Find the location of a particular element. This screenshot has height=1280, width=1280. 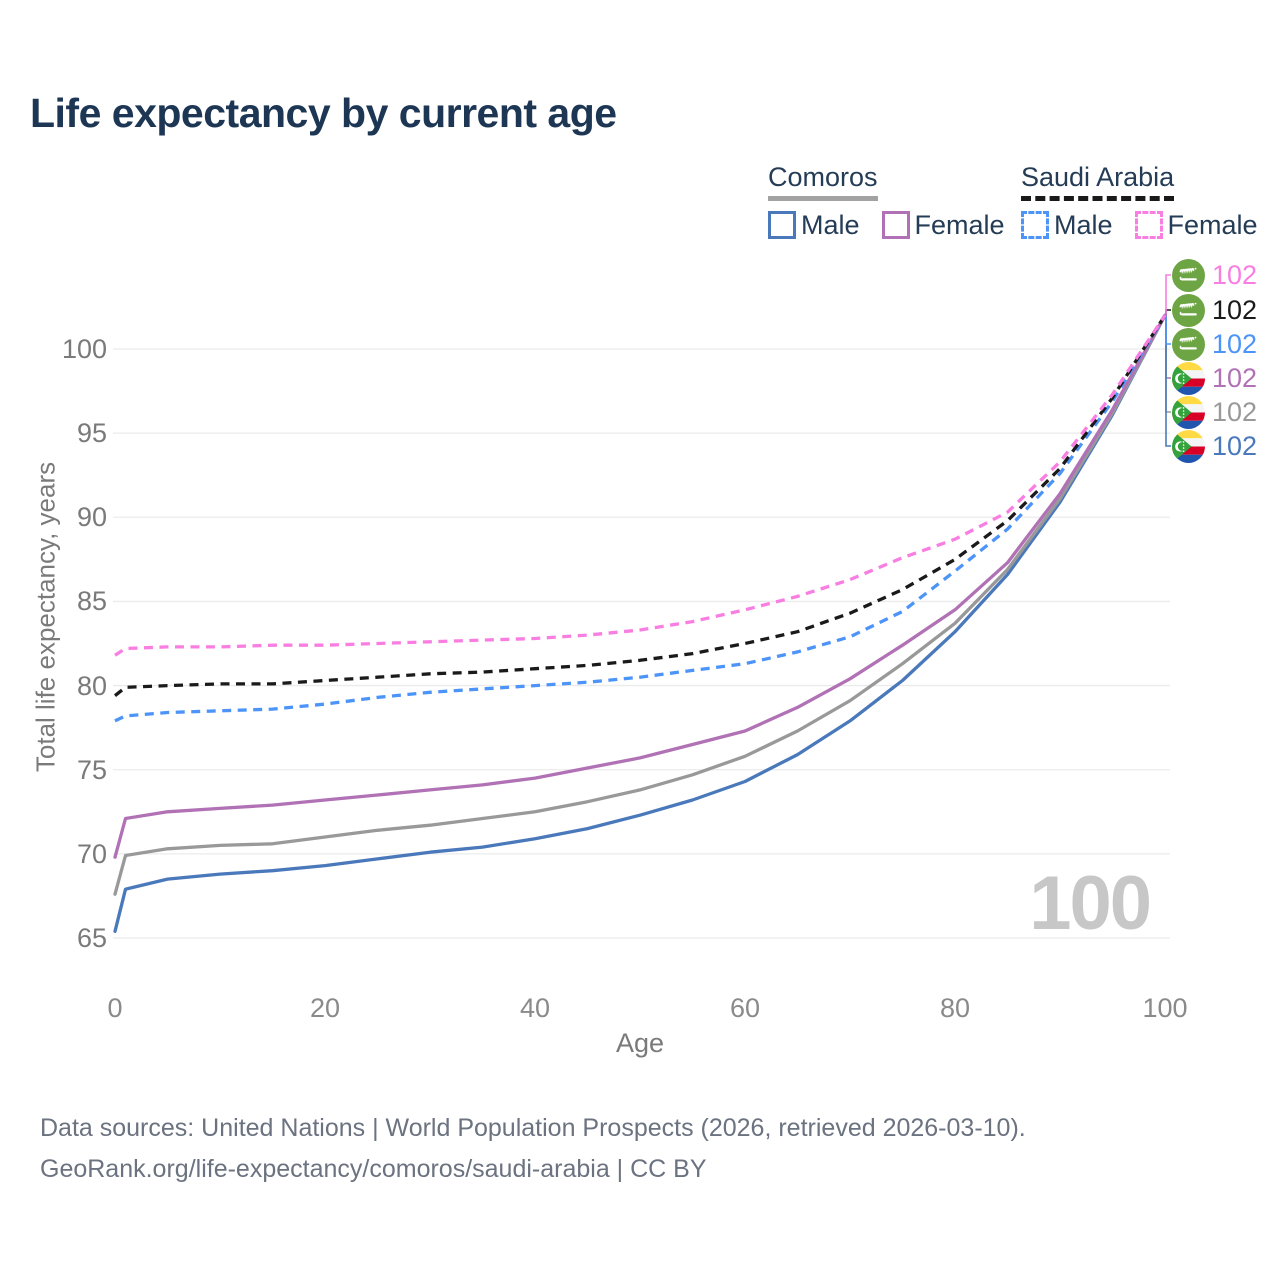

end-label-saudi-arabia-female: 102 is located at coordinates (1215, 275).